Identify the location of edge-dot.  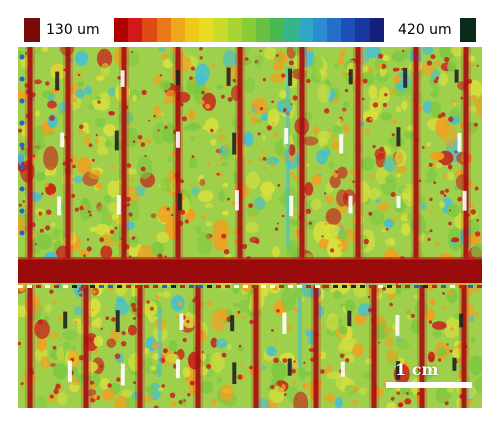
(22, 101).